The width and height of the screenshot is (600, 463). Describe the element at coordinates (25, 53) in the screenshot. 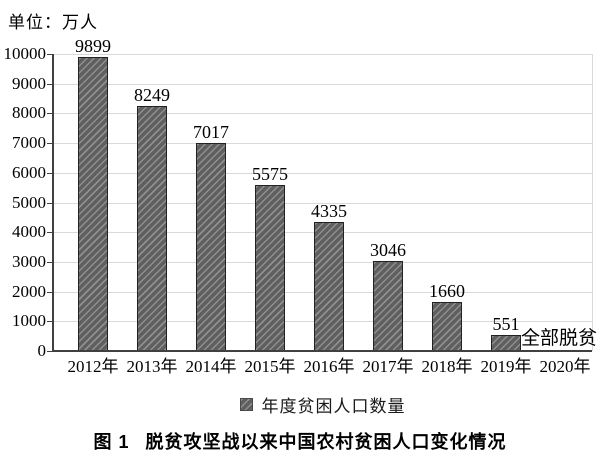

I see `y-tick-label-10000: 10000` at that location.